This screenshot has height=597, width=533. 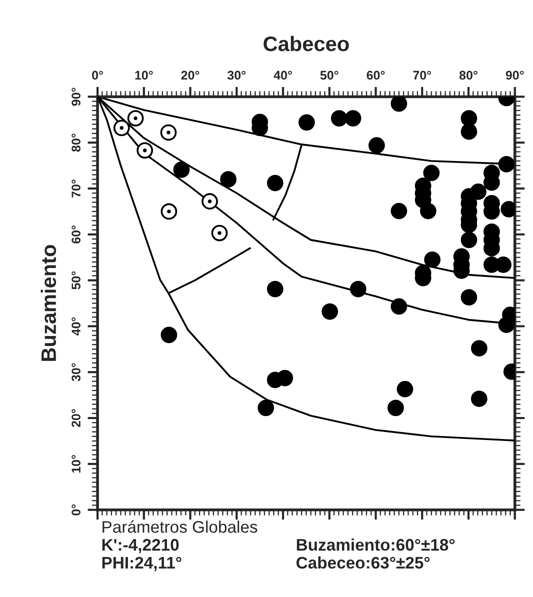 I want to click on x-tick-label: 50°, so click(x=329, y=75).